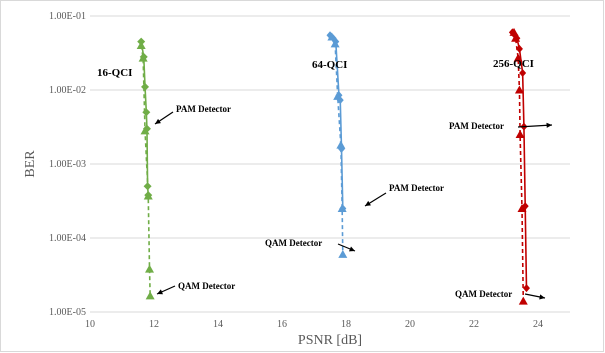  What do you see at coordinates (410, 324) in the screenshot?
I see `x-tick-label: 20` at bounding box center [410, 324].